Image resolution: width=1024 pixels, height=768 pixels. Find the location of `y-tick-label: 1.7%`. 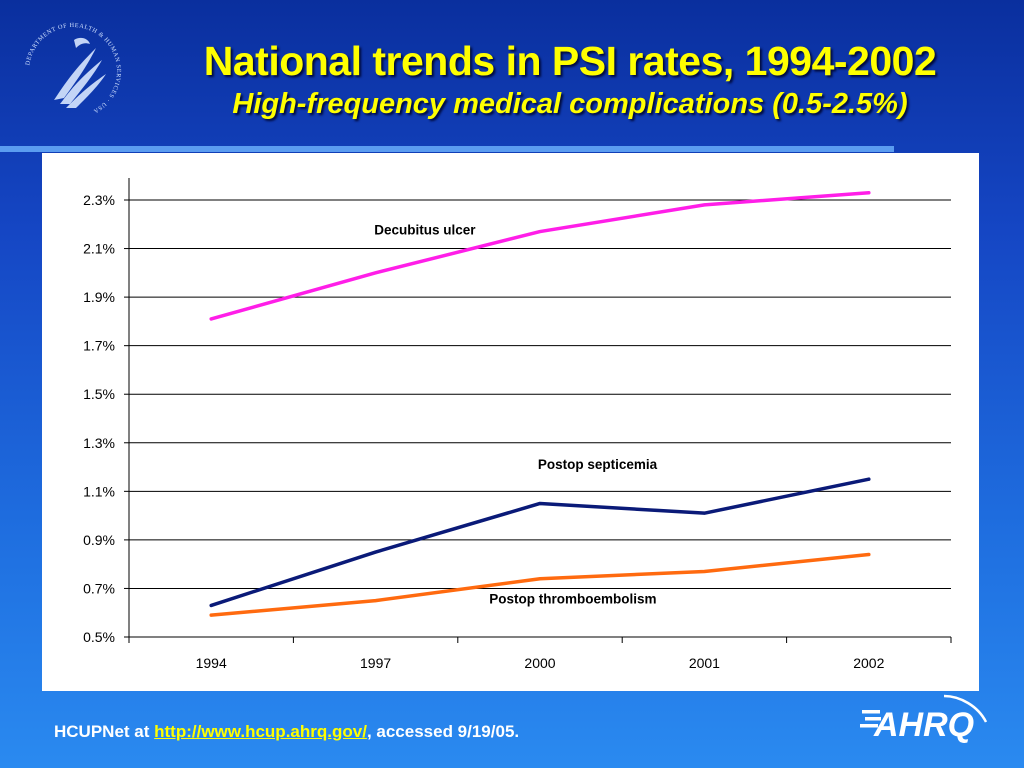

y-tick-label: 1.7% is located at coordinates (99, 346).